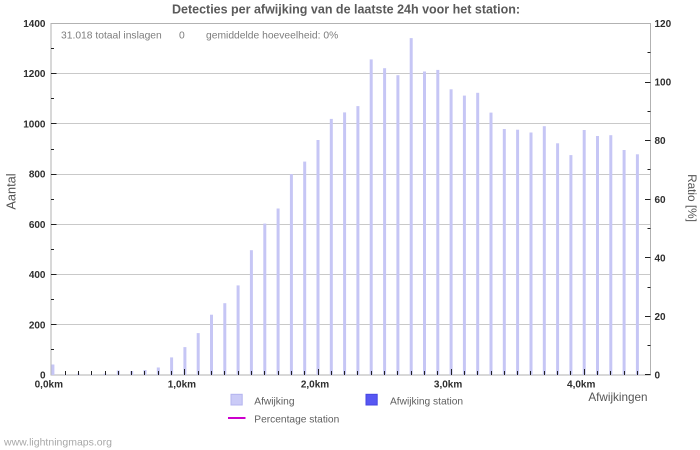 Image resolution: width=700 pixels, height=450 pixels. Describe the element at coordinates (663, 24) in the screenshot. I see `svg-text: 120` at that location.